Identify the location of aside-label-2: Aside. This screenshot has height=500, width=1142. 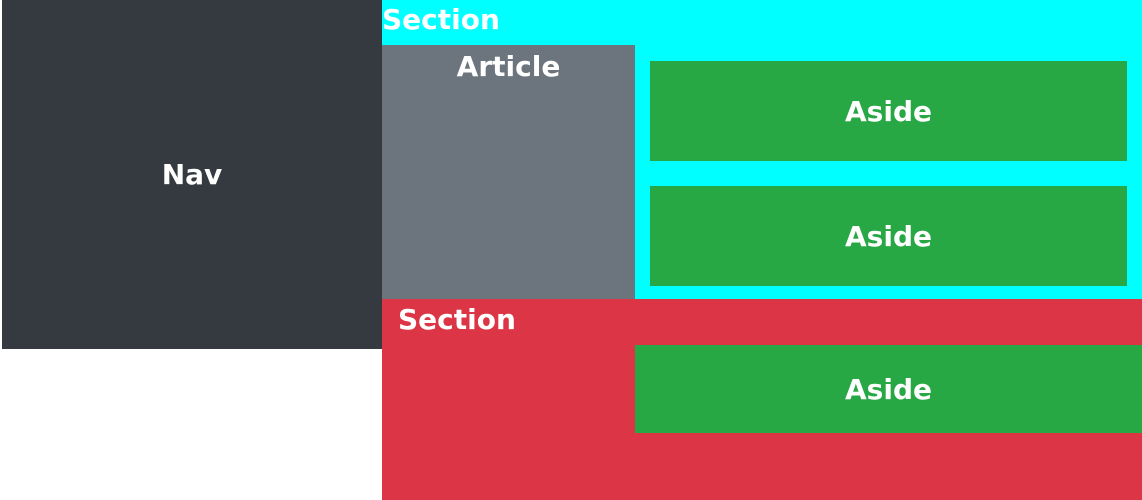
(888, 236).